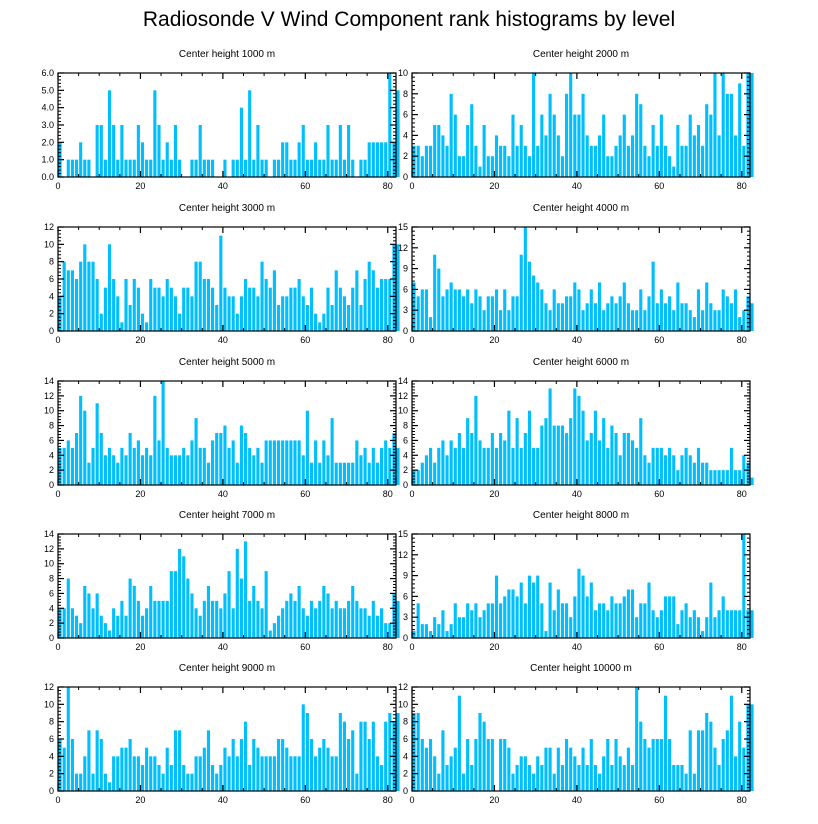 The height and width of the screenshot is (824, 818). What do you see at coordinates (742, 800) in the screenshot?
I see `x-tick-label: 80` at bounding box center [742, 800].